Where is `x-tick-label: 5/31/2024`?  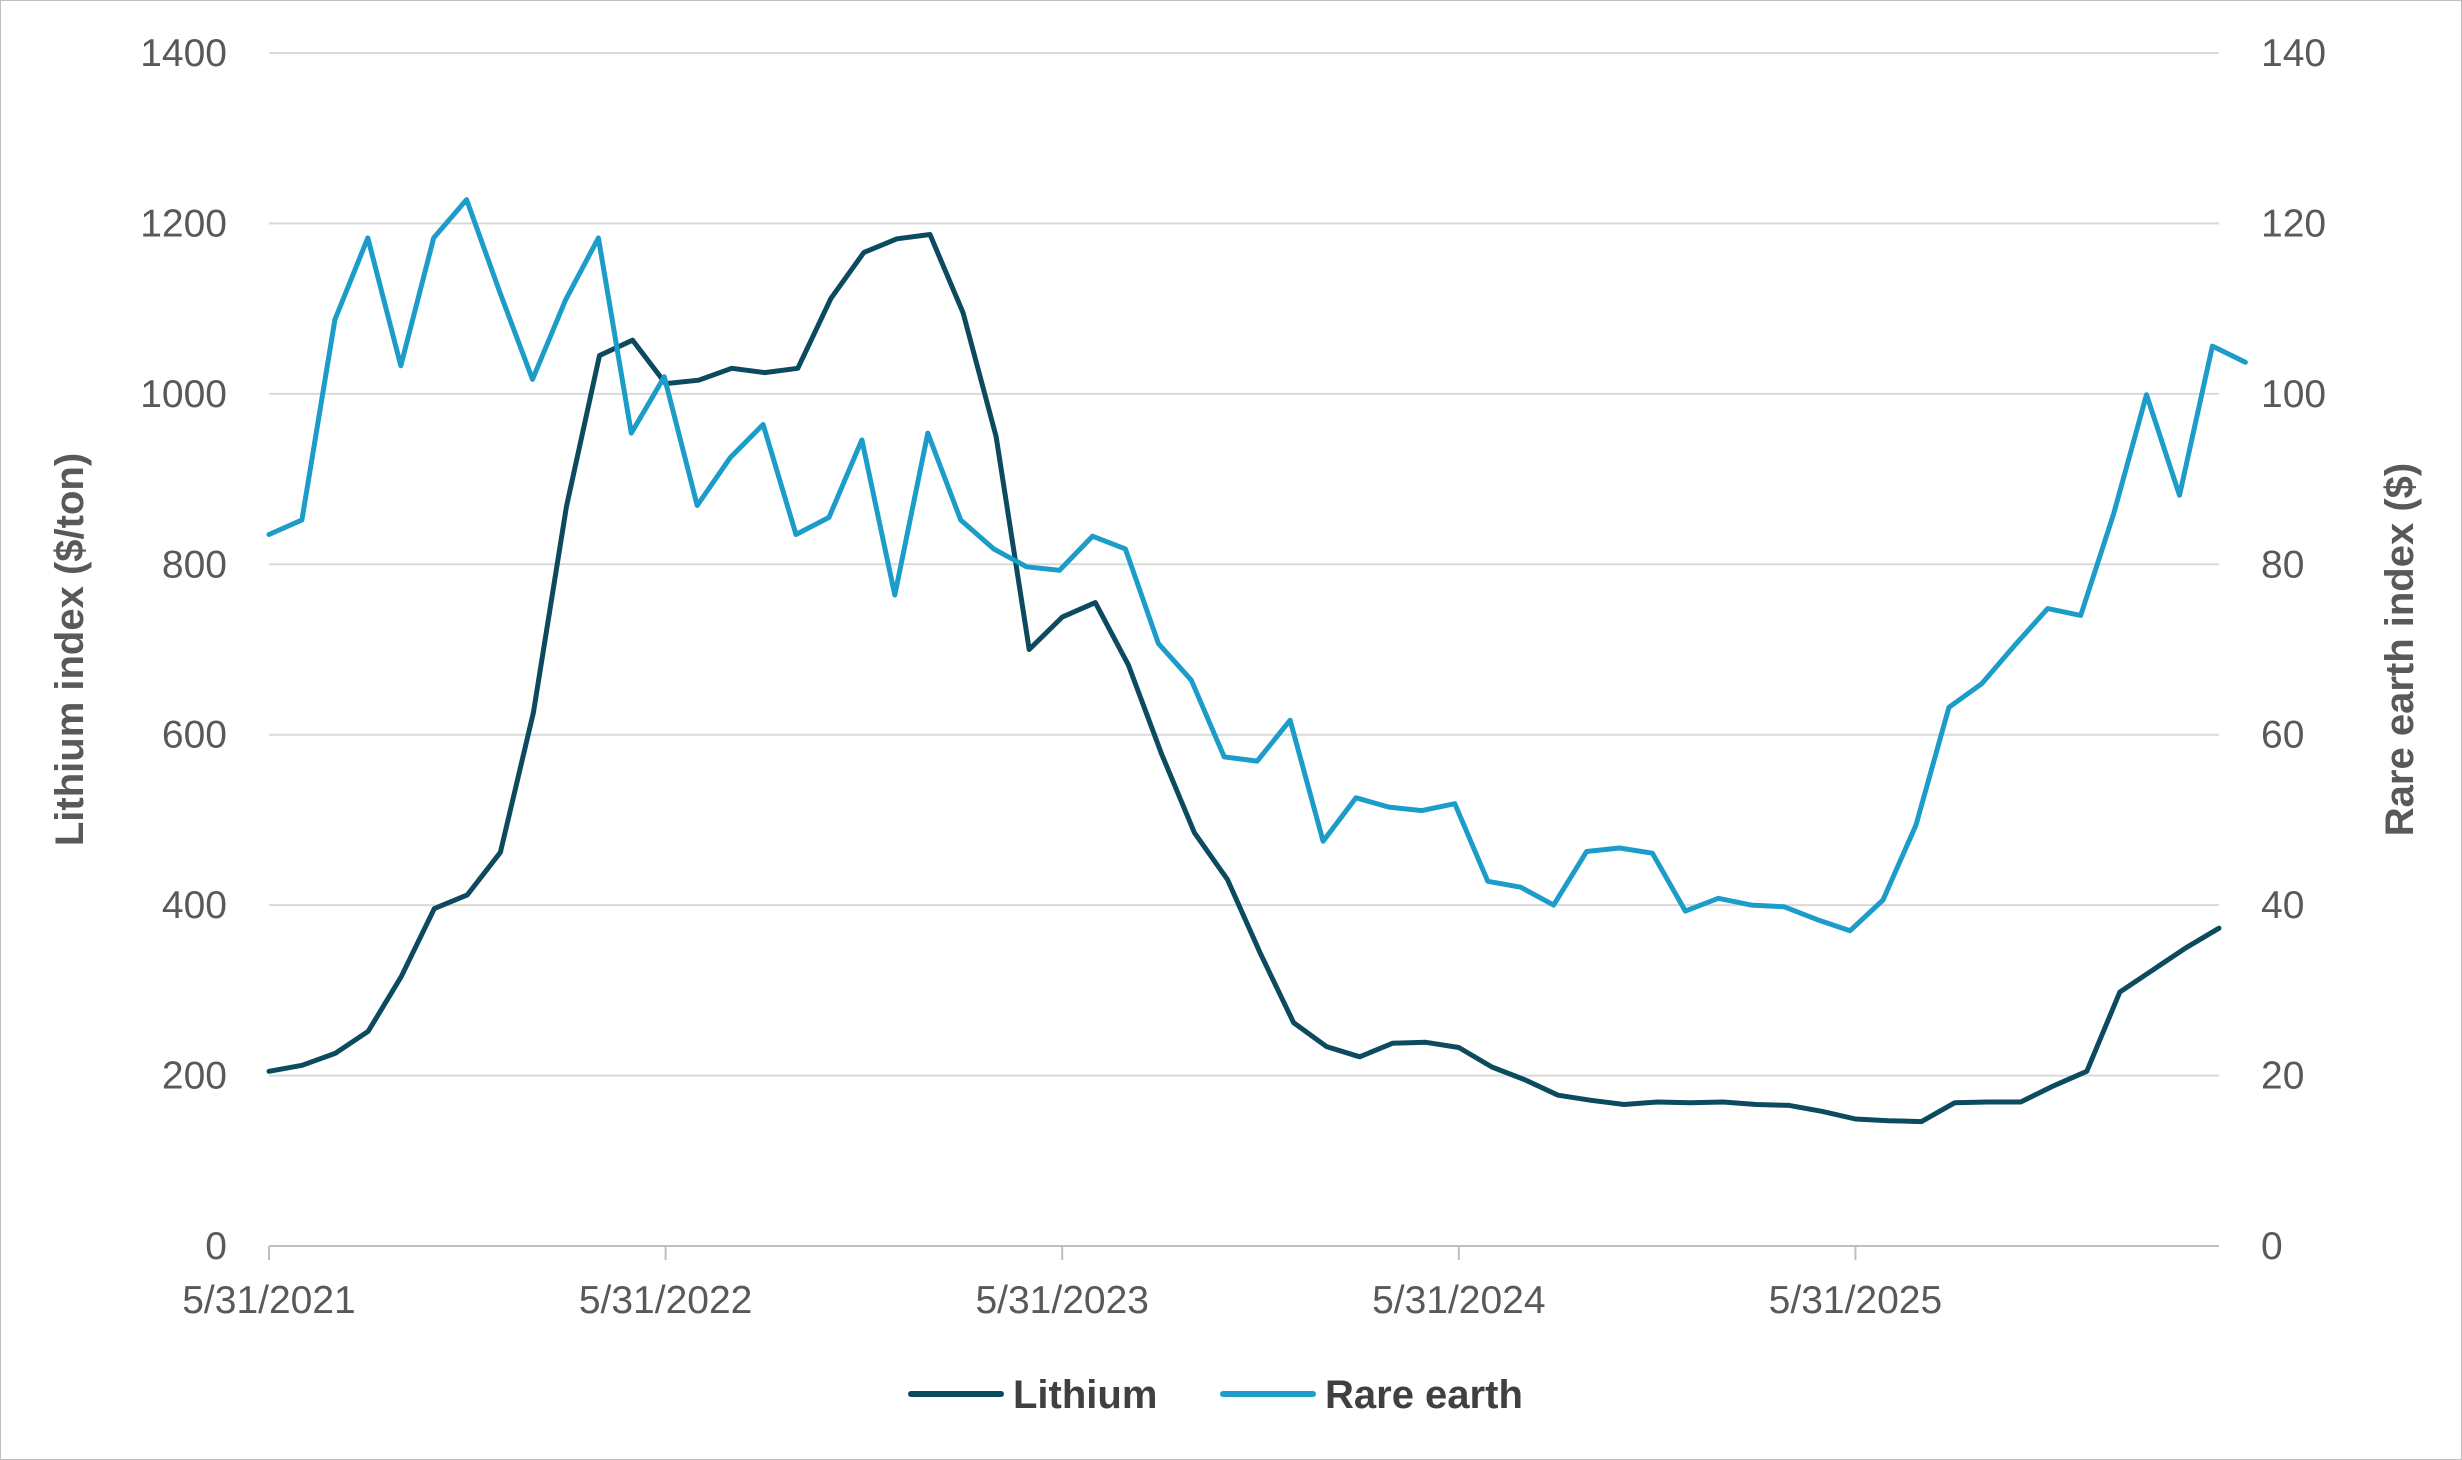 x-tick-label: 5/31/2024 is located at coordinates (1459, 1300).